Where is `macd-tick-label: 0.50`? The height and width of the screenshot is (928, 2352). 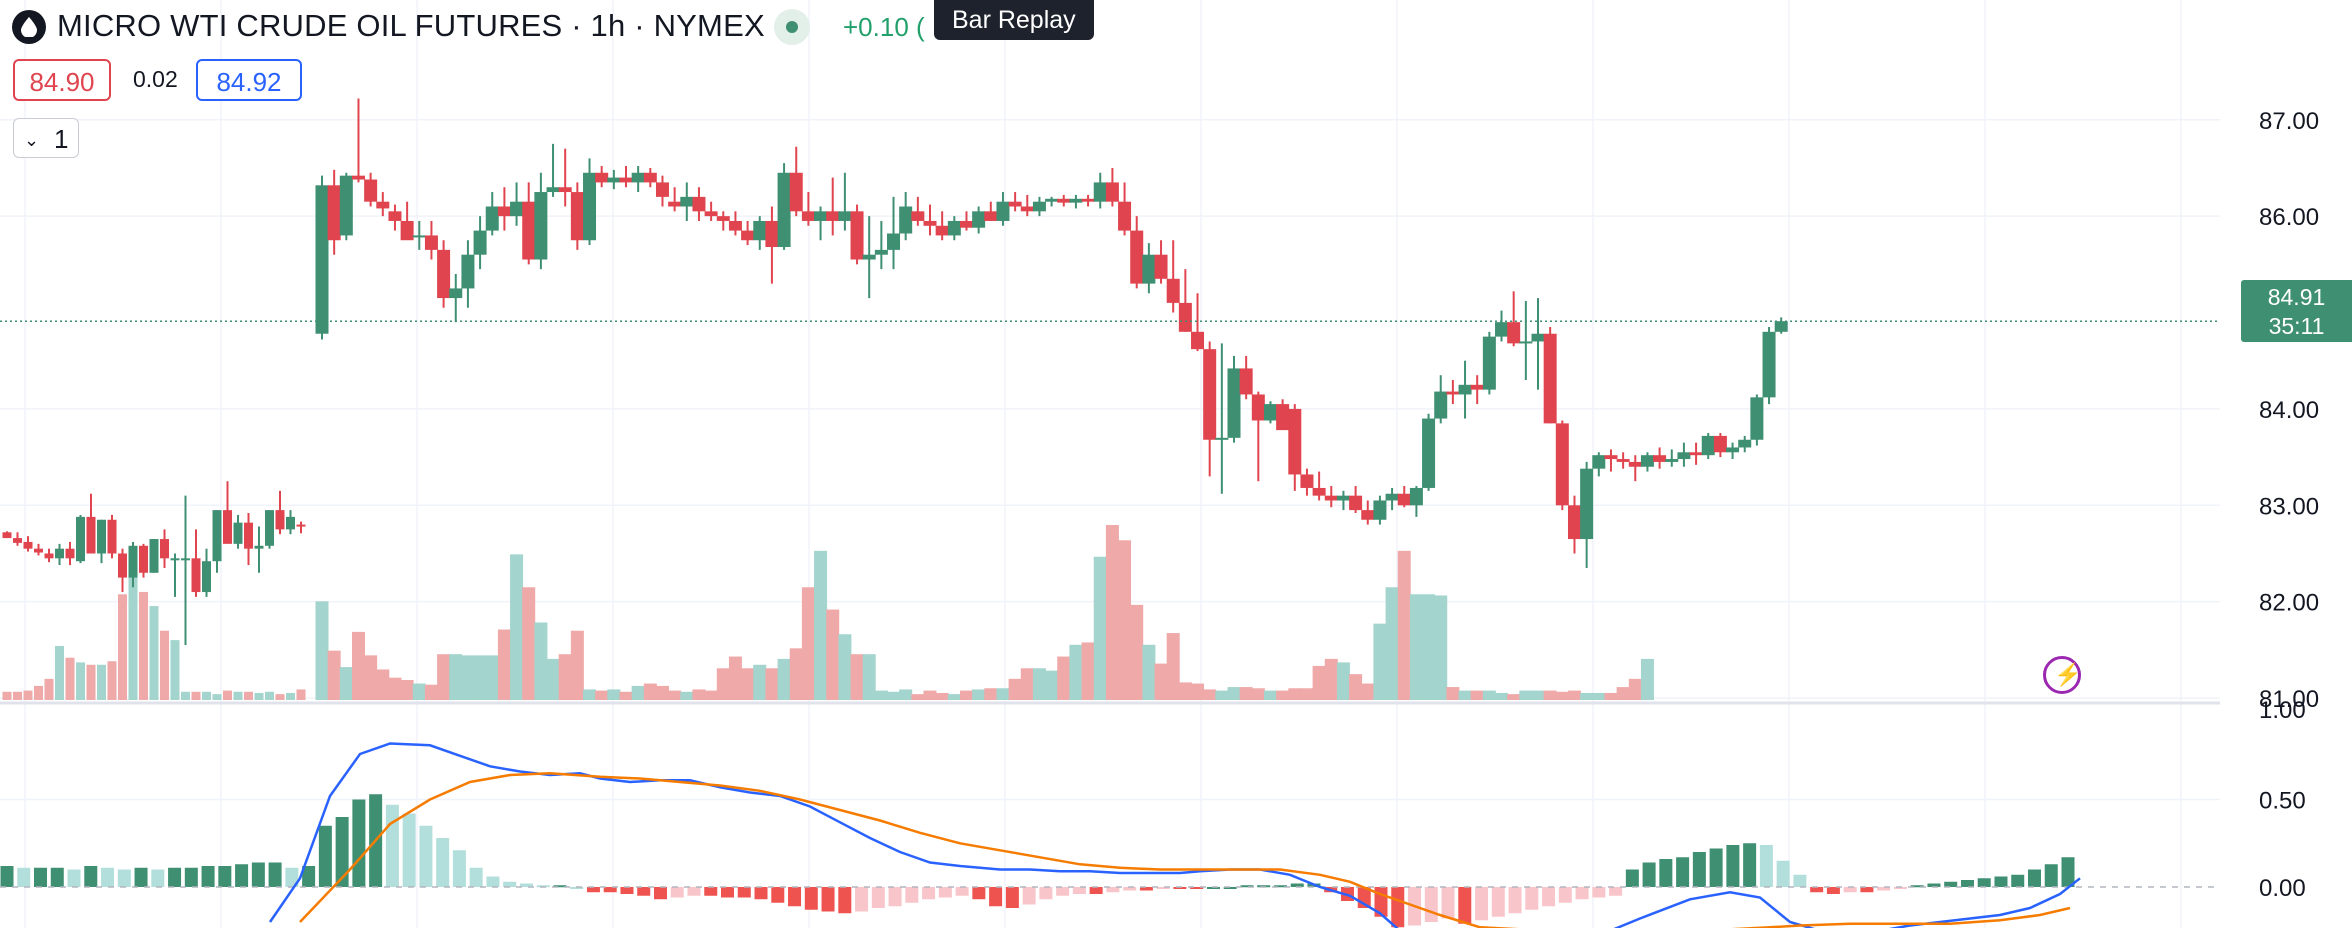
macd-tick-label: 0.50 is located at coordinates (2282, 801).